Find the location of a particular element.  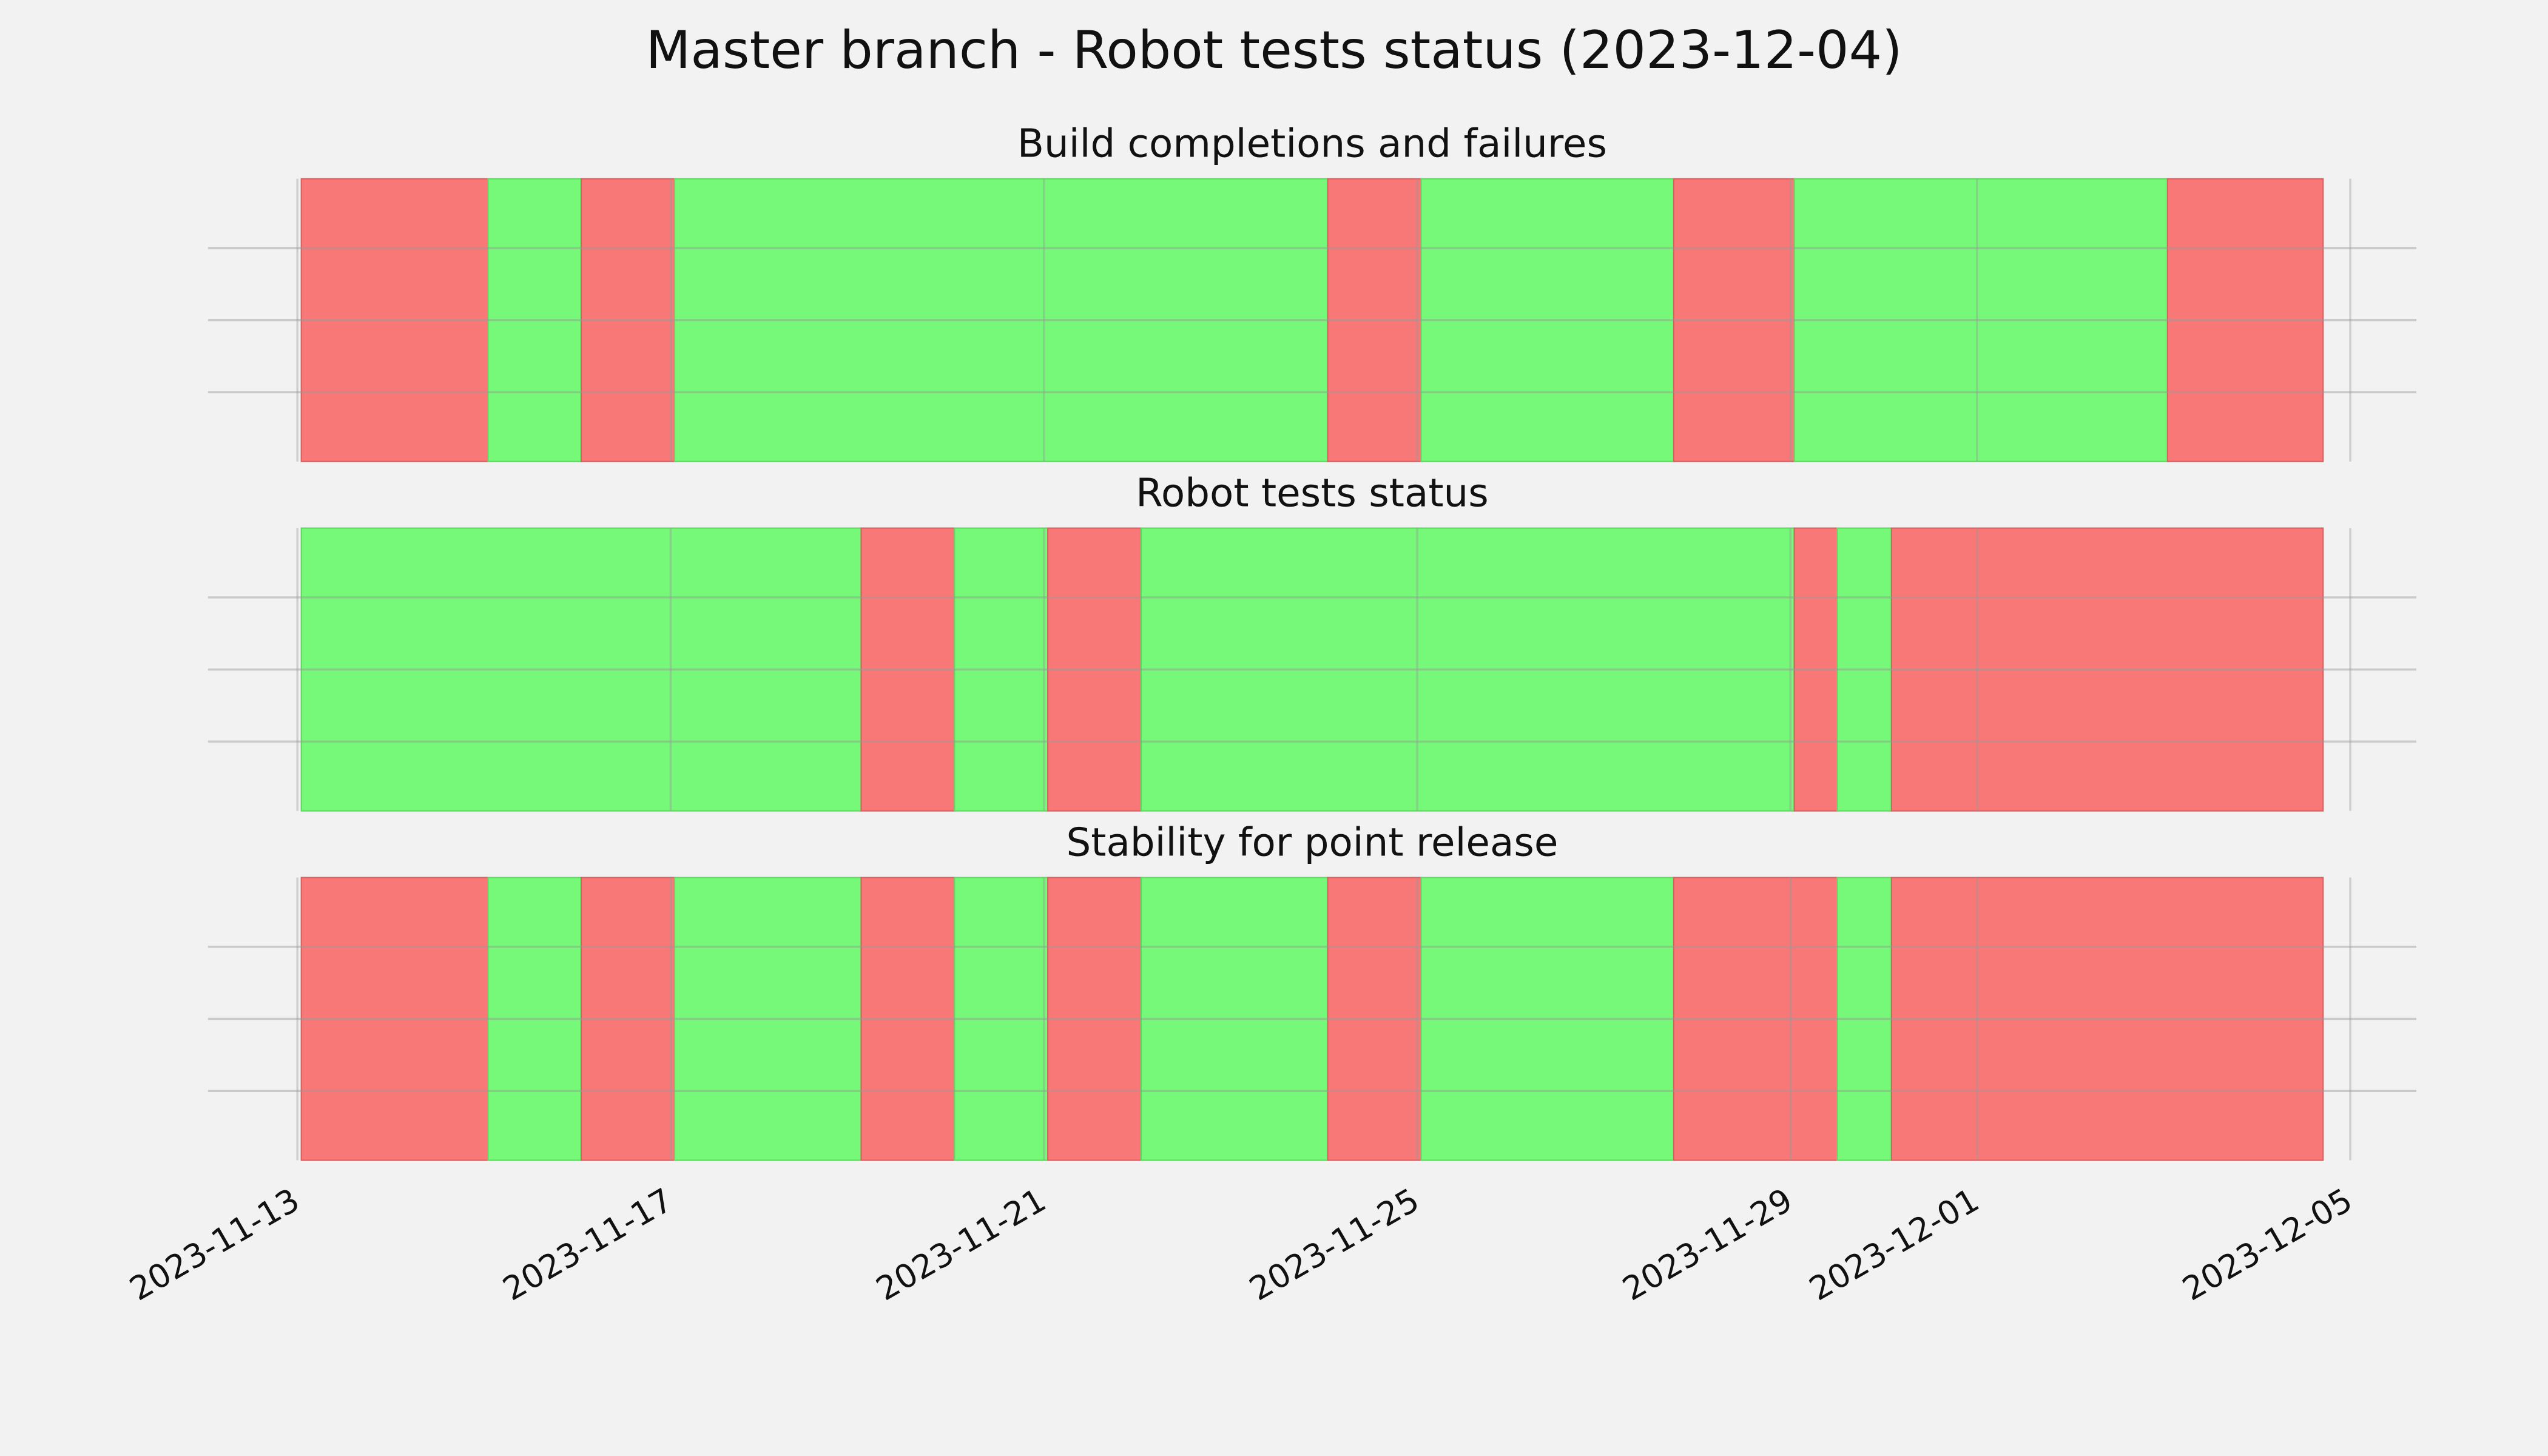

panel-title: Build completions and failures is located at coordinates (1312, 144).